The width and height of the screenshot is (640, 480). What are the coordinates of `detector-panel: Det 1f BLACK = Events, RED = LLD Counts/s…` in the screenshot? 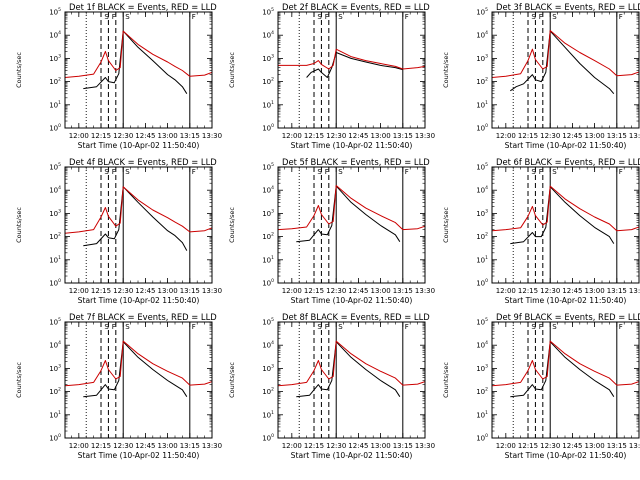 It's located at (118, 76).